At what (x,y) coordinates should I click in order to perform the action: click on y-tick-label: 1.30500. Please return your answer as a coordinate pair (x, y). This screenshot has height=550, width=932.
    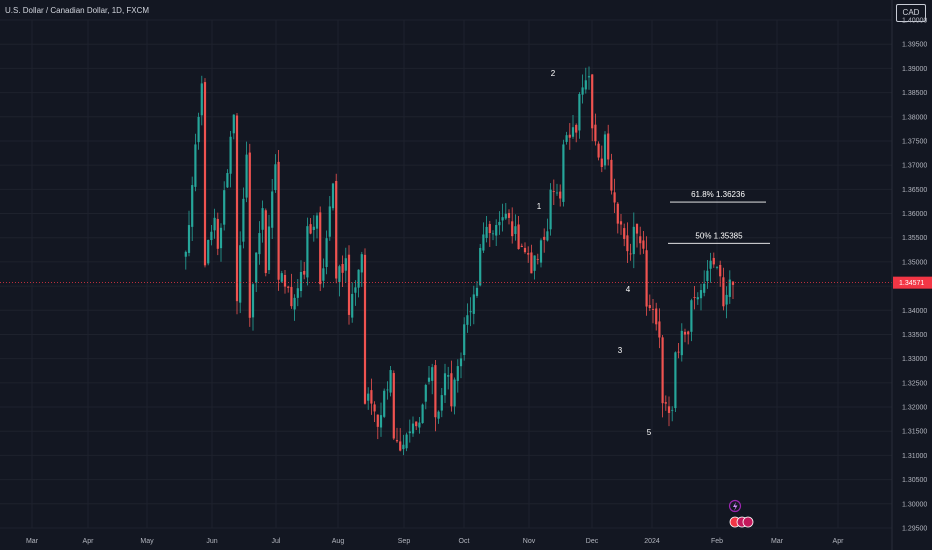
    Looking at the image, I should click on (914, 480).